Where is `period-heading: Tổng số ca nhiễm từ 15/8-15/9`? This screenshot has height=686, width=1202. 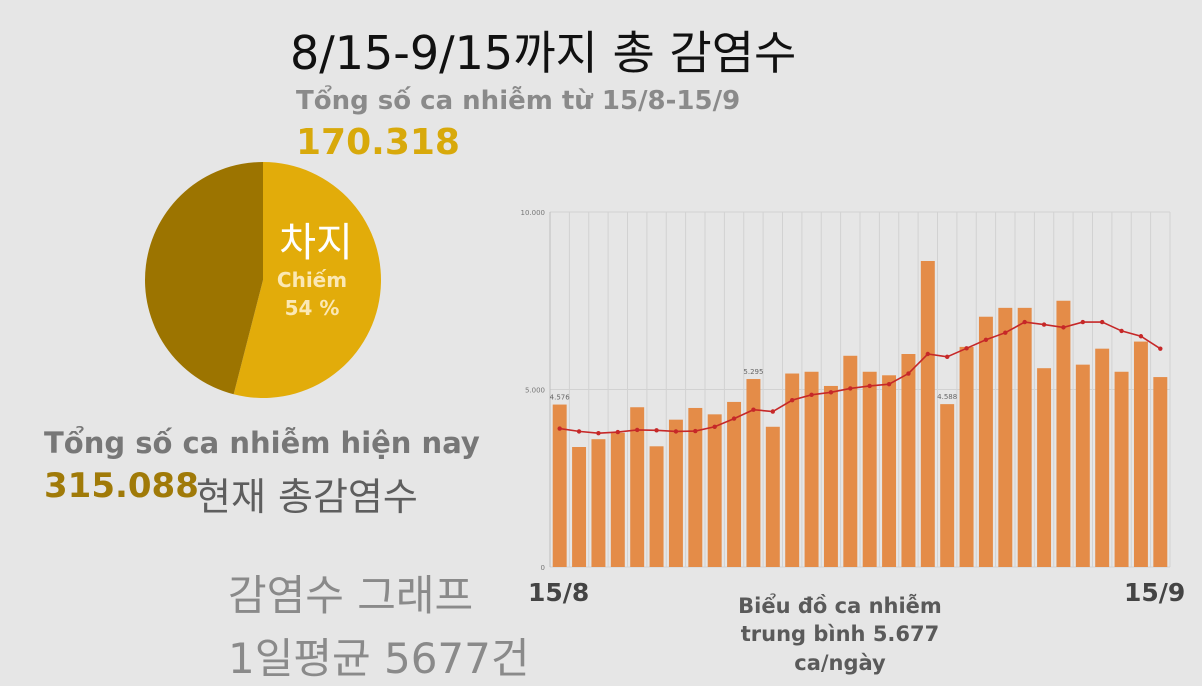
period-heading: Tổng số ca nhiễm từ 15/8-15/9 is located at coordinates (518, 101).